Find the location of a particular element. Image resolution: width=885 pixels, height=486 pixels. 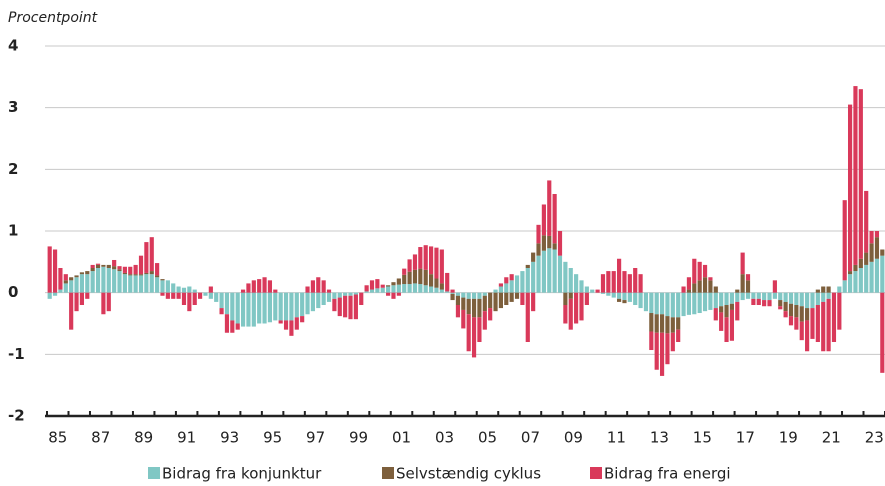

x-tick-label: 11 is located at coordinates (616, 438).